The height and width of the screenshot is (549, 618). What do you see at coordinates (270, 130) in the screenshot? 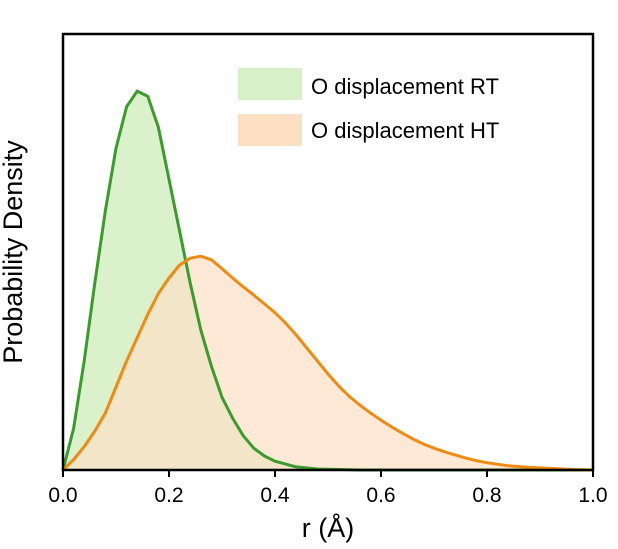
I see `legend-swatch-ht` at bounding box center [270, 130].